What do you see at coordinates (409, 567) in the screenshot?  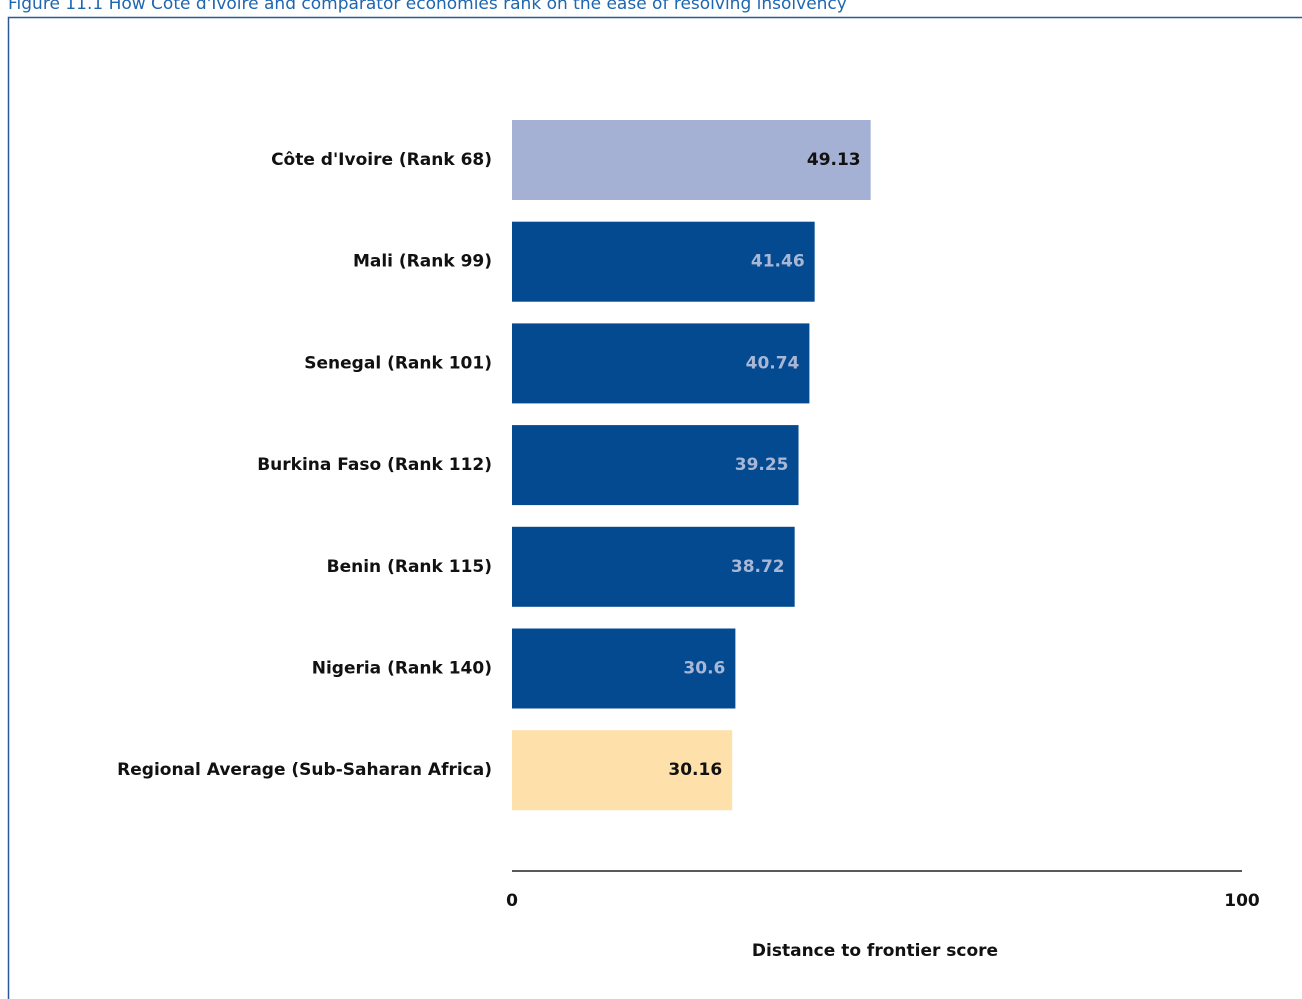 I see `y-tick-label: Benin (Rank 115)` at bounding box center [409, 567].